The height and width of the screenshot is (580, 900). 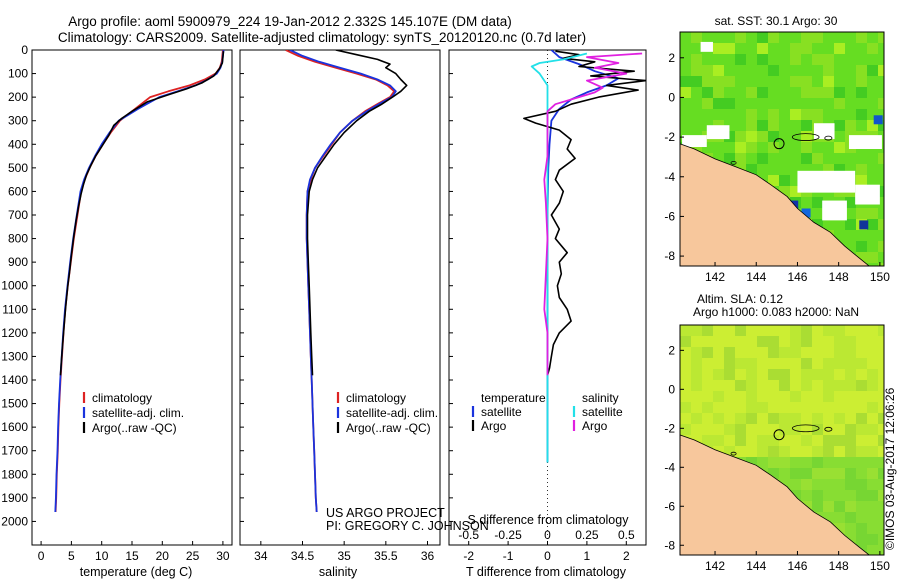 I want to click on timestamp-stamp: ©IMOS 03-Aug-2017 12:06:26, so click(x=890, y=468).